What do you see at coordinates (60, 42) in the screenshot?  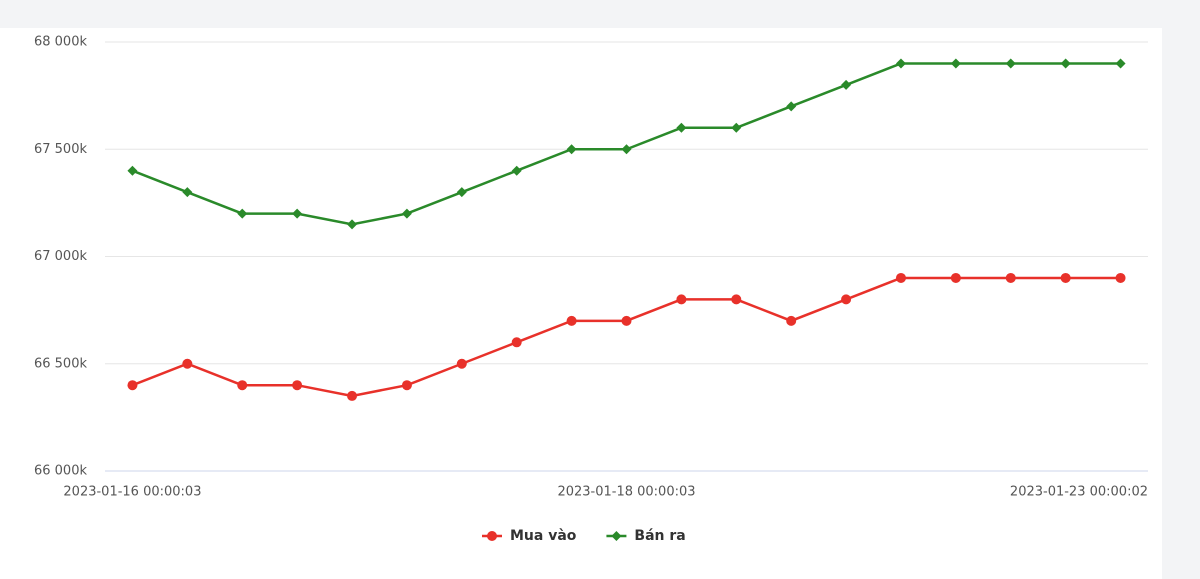 I see `y-tick-label: 68 000k` at bounding box center [60, 42].